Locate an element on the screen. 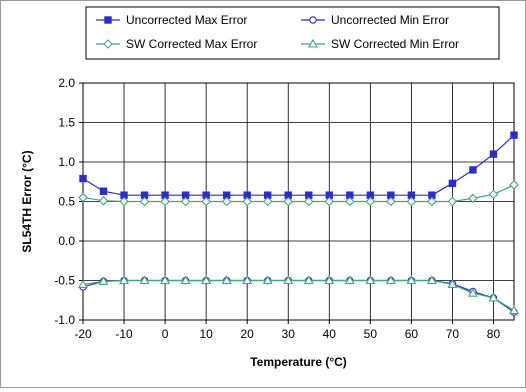 The image size is (526, 392). x-tick-label: 50 is located at coordinates (371, 334).